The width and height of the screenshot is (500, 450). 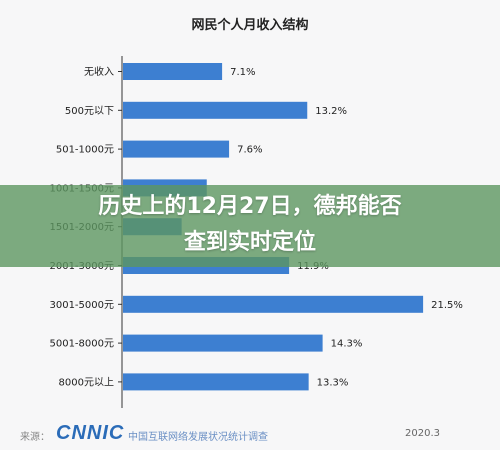 What do you see at coordinates (99, 71) in the screenshot?
I see `category-label: 无收入` at bounding box center [99, 71].